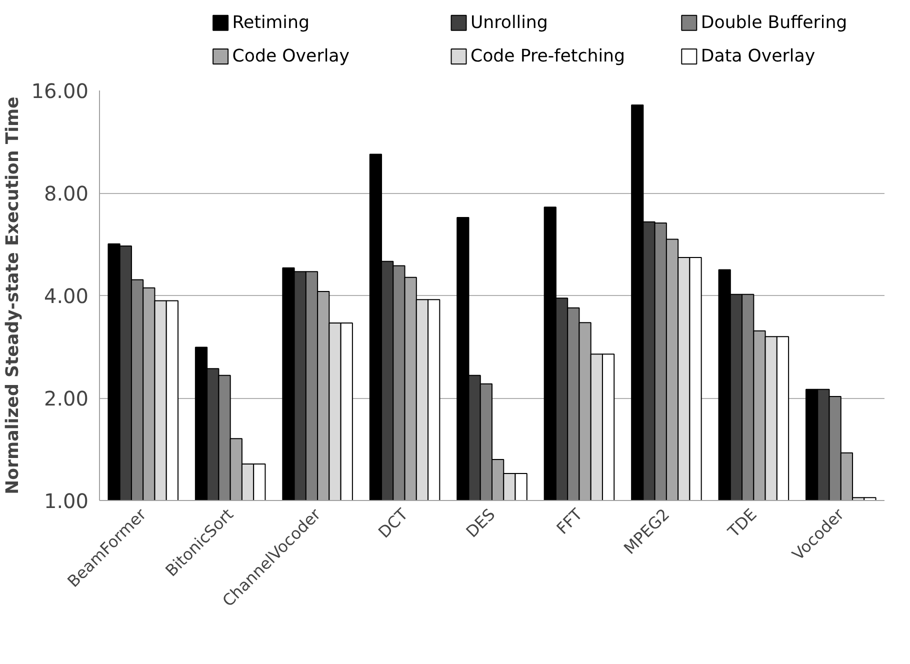 The width and height of the screenshot is (910, 664). What do you see at coordinates (569, 521) in the screenshot?
I see `x-tick-label: FFT` at bounding box center [569, 521].